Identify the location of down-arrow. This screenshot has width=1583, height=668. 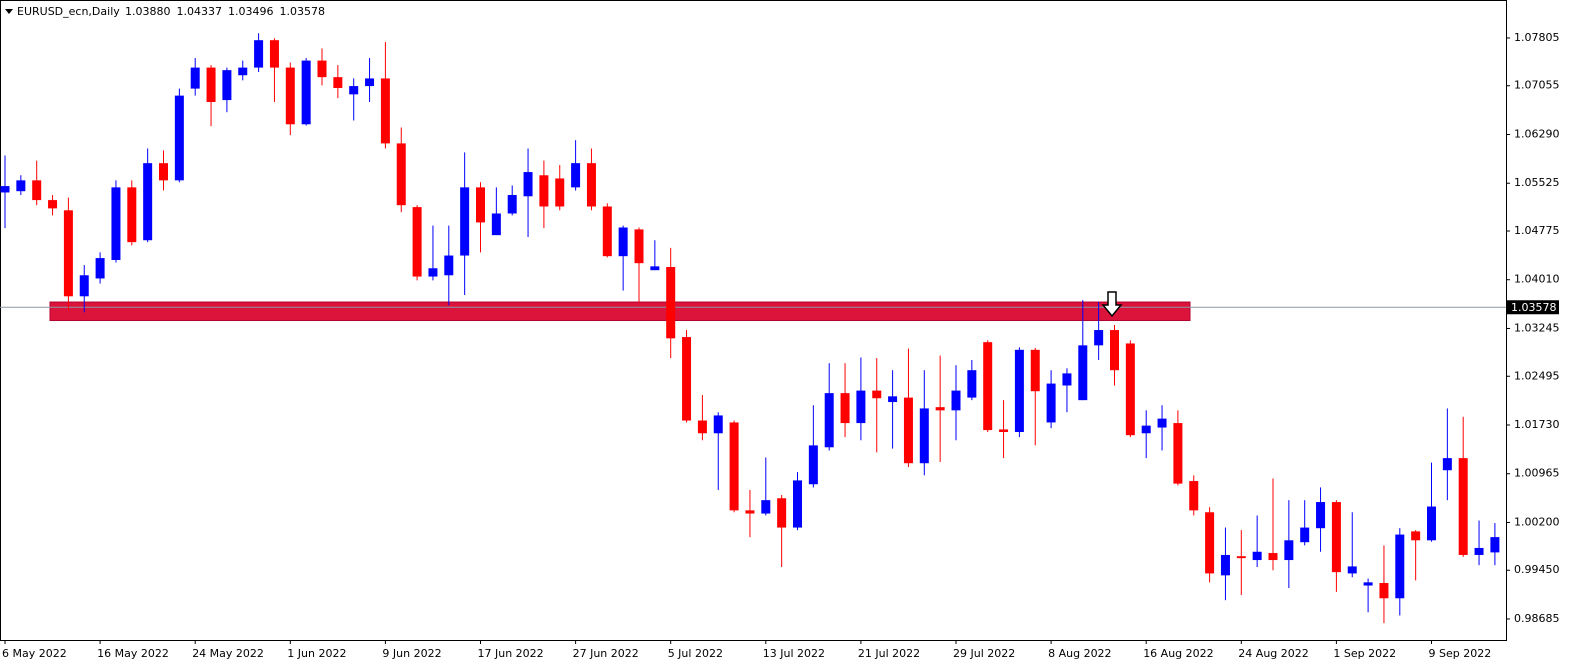
(1112, 304).